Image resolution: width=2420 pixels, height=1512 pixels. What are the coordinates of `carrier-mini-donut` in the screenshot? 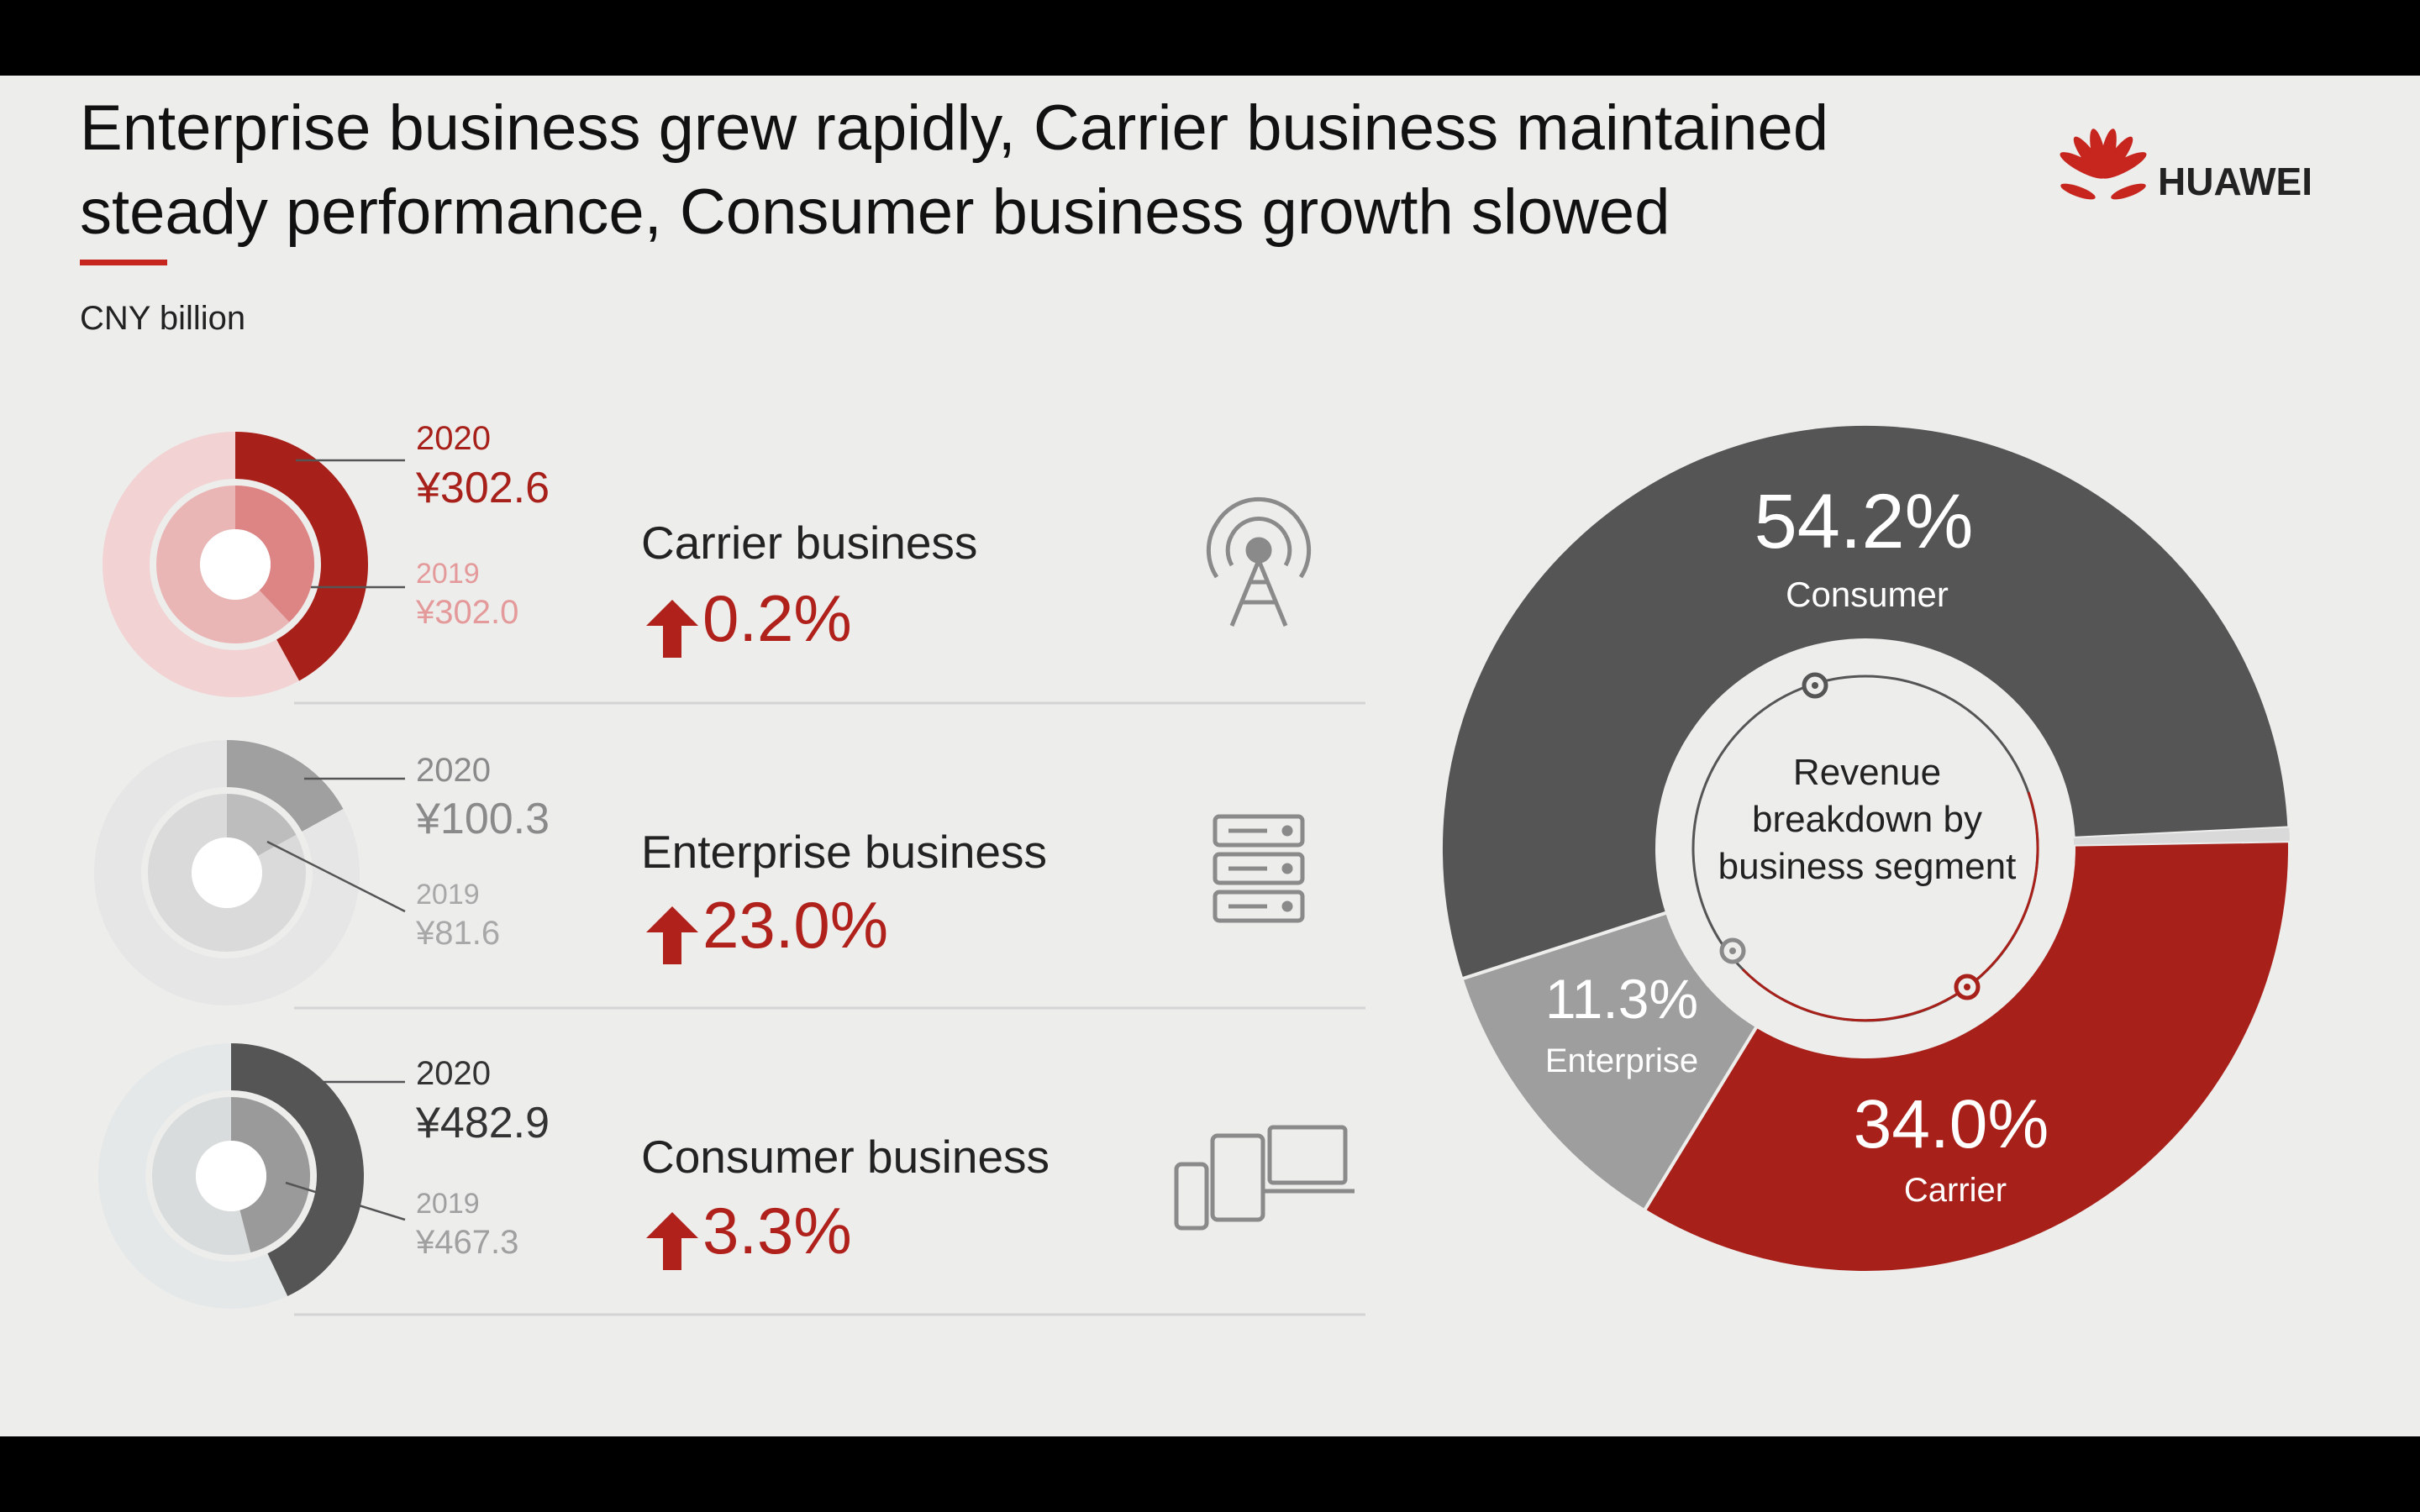 It's located at (254, 564).